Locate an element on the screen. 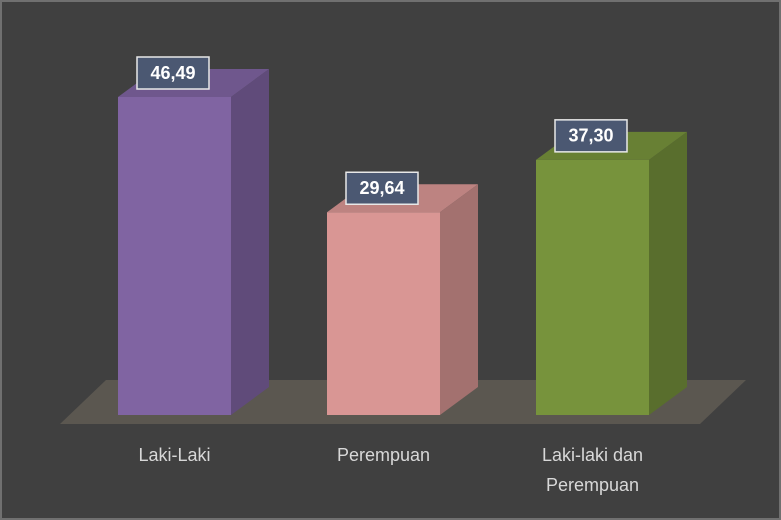 Image resolution: width=781 pixels, height=520 pixels. value-label: 46,49 is located at coordinates (172, 73).